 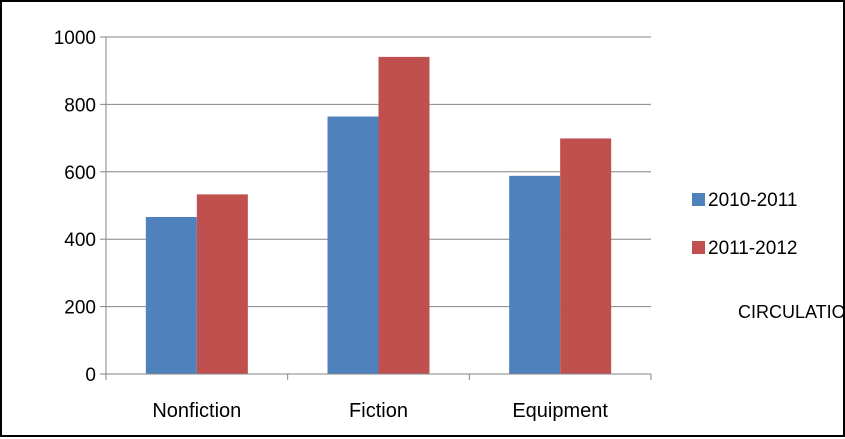 I want to click on bar-2011-2012-Nonfiction, so click(x=222, y=284).